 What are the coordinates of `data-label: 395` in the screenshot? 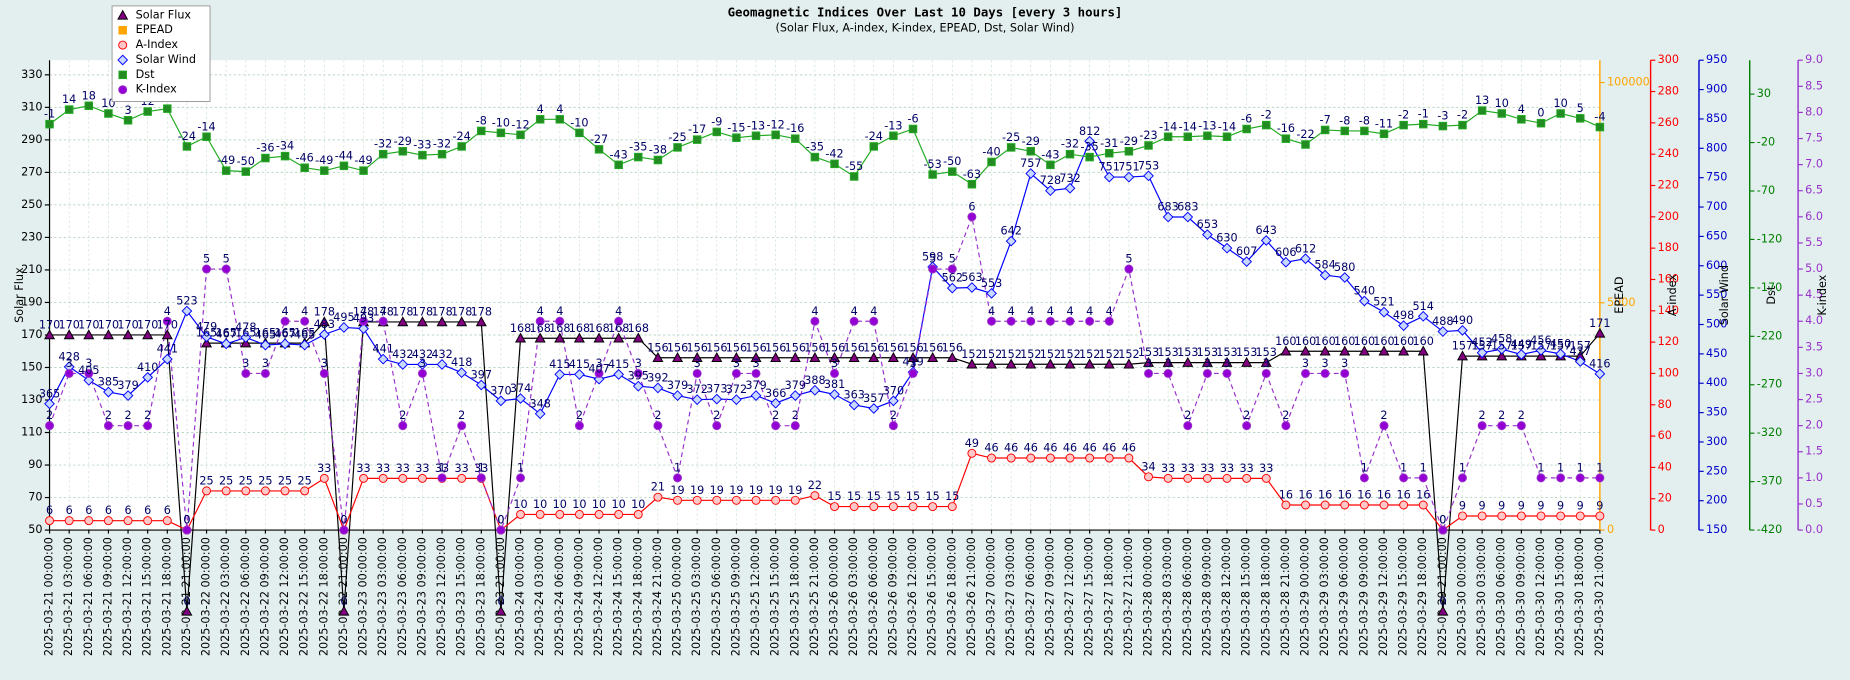 It's located at (638, 376).